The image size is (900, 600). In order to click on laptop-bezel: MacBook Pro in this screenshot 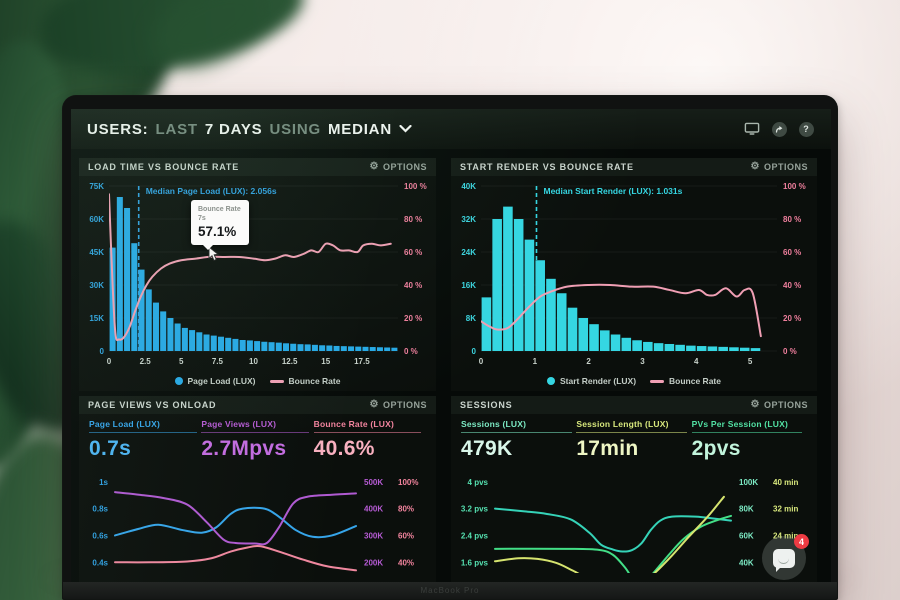, I will do `click(450, 590)`.